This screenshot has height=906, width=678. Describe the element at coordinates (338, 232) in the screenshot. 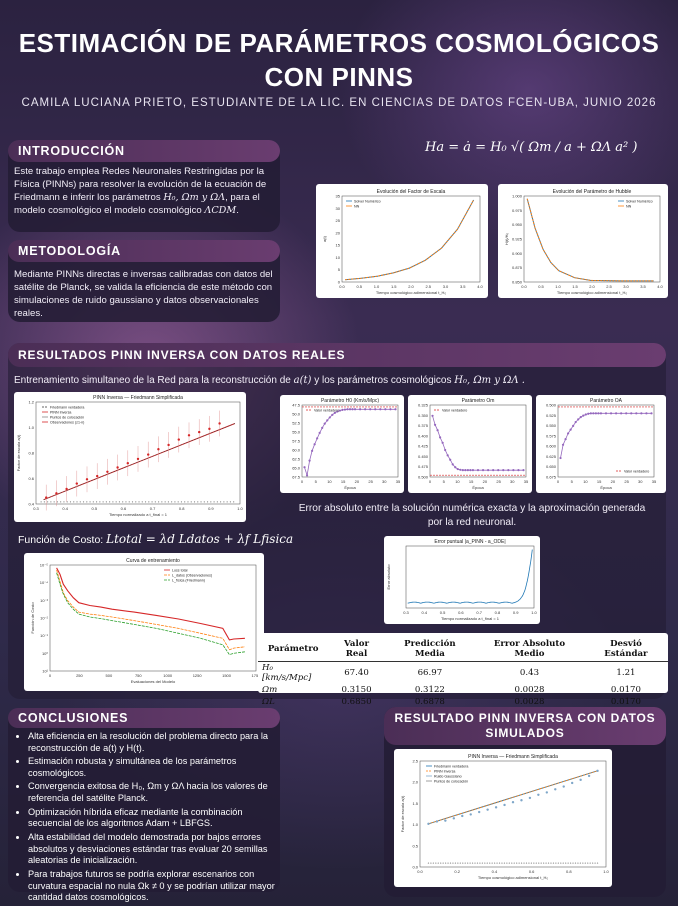

I see `y-tick-label: 20` at that location.